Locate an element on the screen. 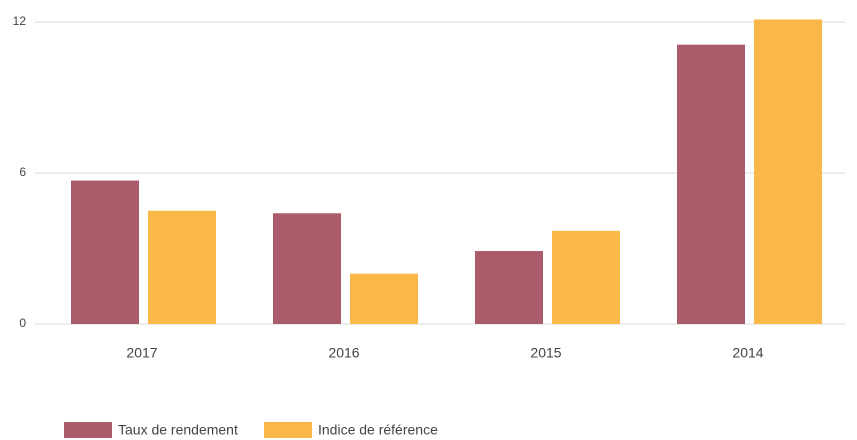 Image resolution: width=857 pixels, height=440 pixels. x-tick-label: 2016 is located at coordinates (343, 353).